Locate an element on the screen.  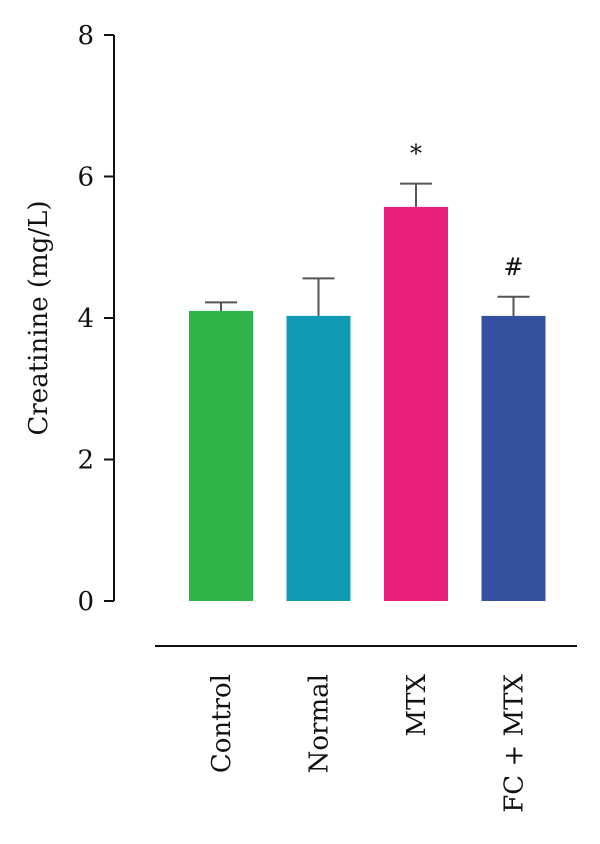
x-tick-label: Normal is located at coordinates (320, 723).